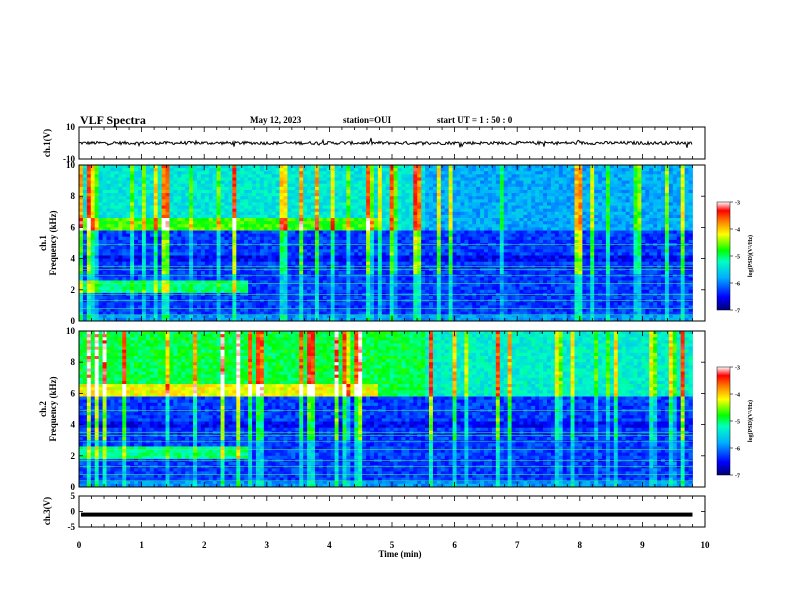  What do you see at coordinates (43, 409) in the screenshot?
I see `ch2-spectrogram-ylabel-channel: ch.2` at bounding box center [43, 409].